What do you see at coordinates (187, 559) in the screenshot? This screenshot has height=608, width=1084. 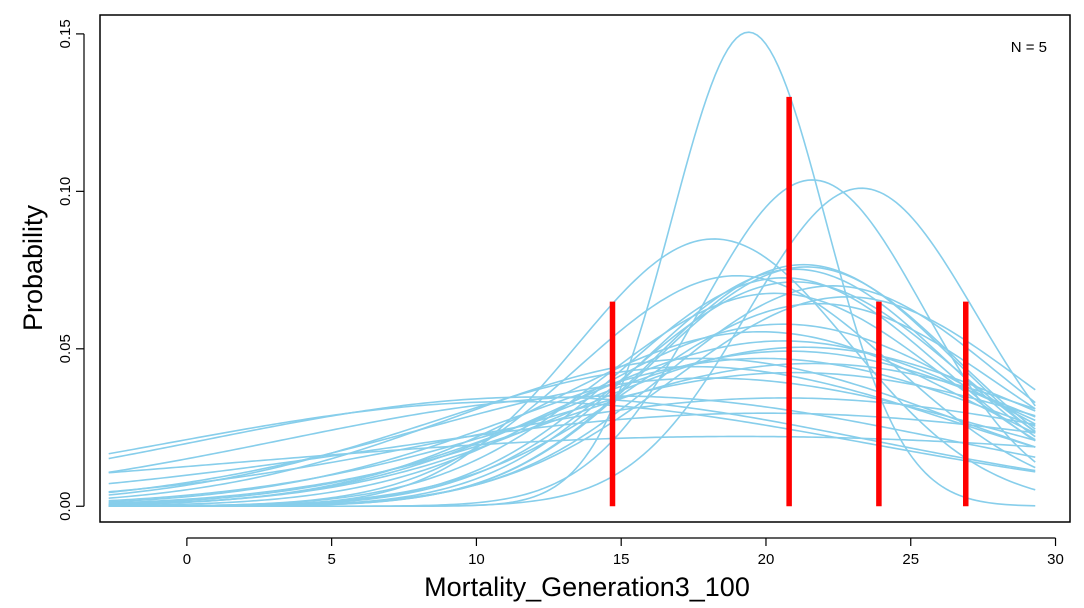 I see `x-tick-label-0: 0` at bounding box center [187, 559].